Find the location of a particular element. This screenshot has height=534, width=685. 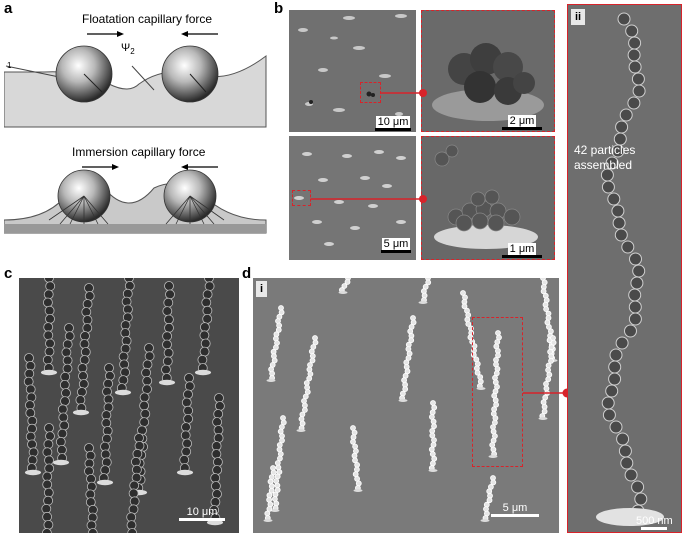

panel-d-label: d is located at coordinates (247, 273).